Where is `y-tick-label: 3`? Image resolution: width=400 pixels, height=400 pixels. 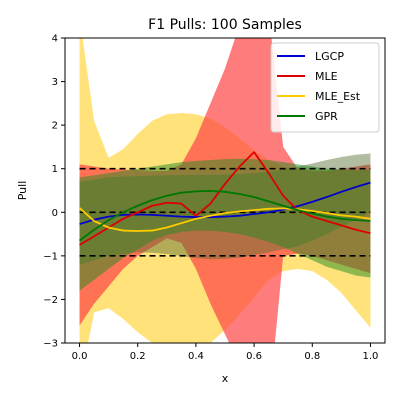
y-tick-label: 3 is located at coordinates (55, 82).